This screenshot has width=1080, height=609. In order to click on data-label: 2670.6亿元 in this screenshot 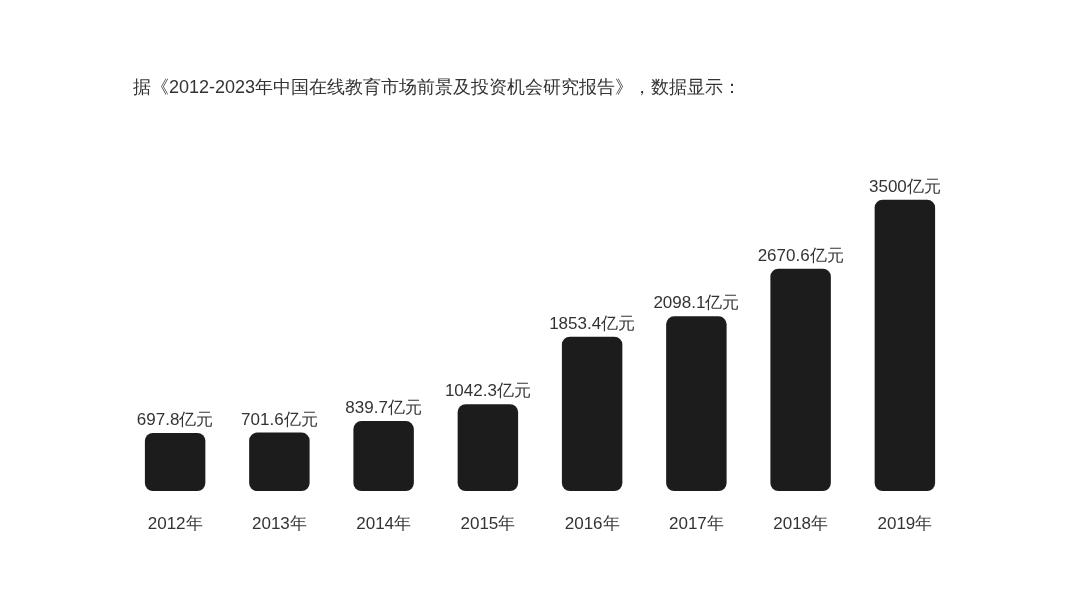, I will do `click(800, 255)`.